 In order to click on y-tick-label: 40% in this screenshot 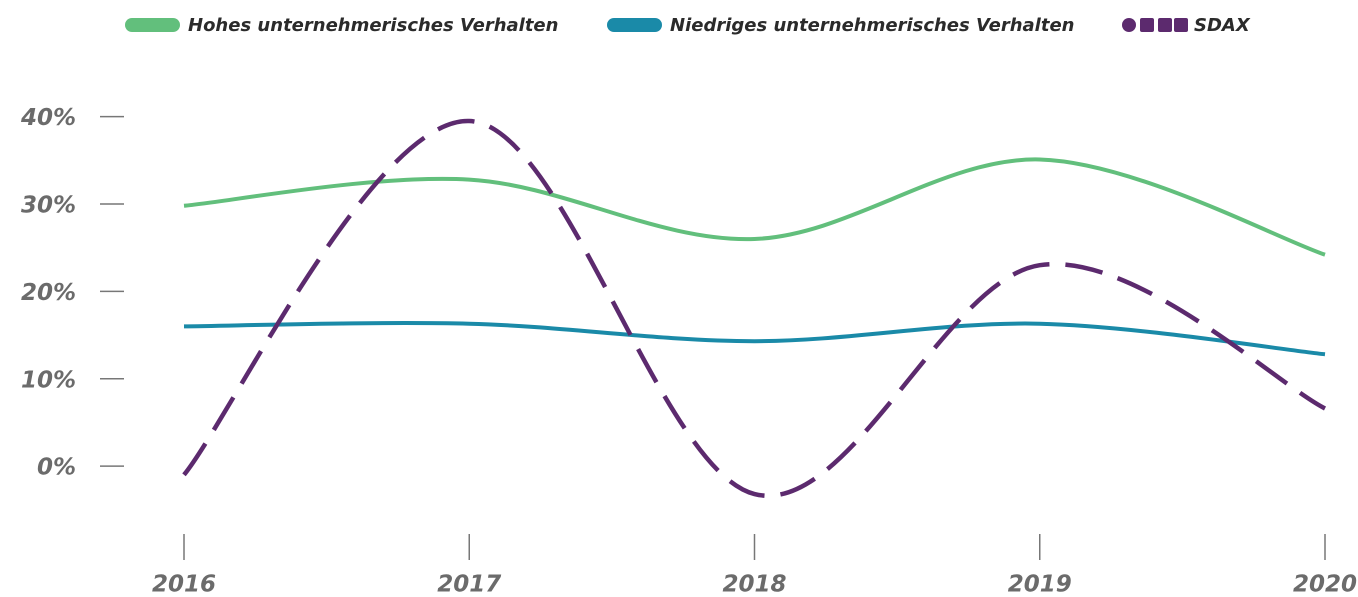, I will do `click(48, 118)`.